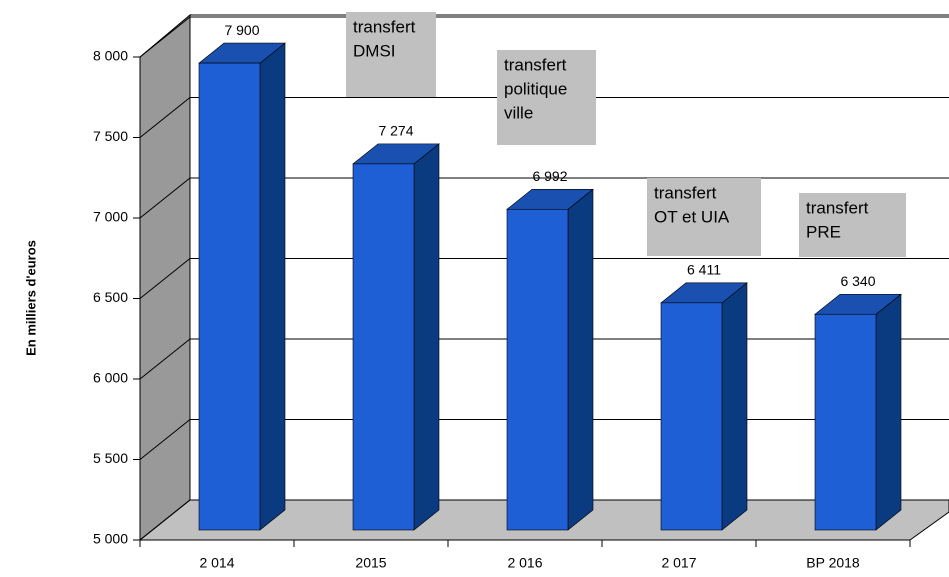 Image resolution: width=949 pixels, height=577 pixels. I want to click on y-tick-label: 8 000, so click(110, 56).